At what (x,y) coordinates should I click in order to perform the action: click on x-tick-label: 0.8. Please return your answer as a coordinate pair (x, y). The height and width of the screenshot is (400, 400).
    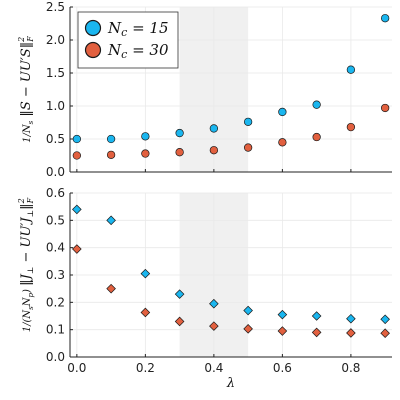
    Looking at the image, I should click on (350, 368).